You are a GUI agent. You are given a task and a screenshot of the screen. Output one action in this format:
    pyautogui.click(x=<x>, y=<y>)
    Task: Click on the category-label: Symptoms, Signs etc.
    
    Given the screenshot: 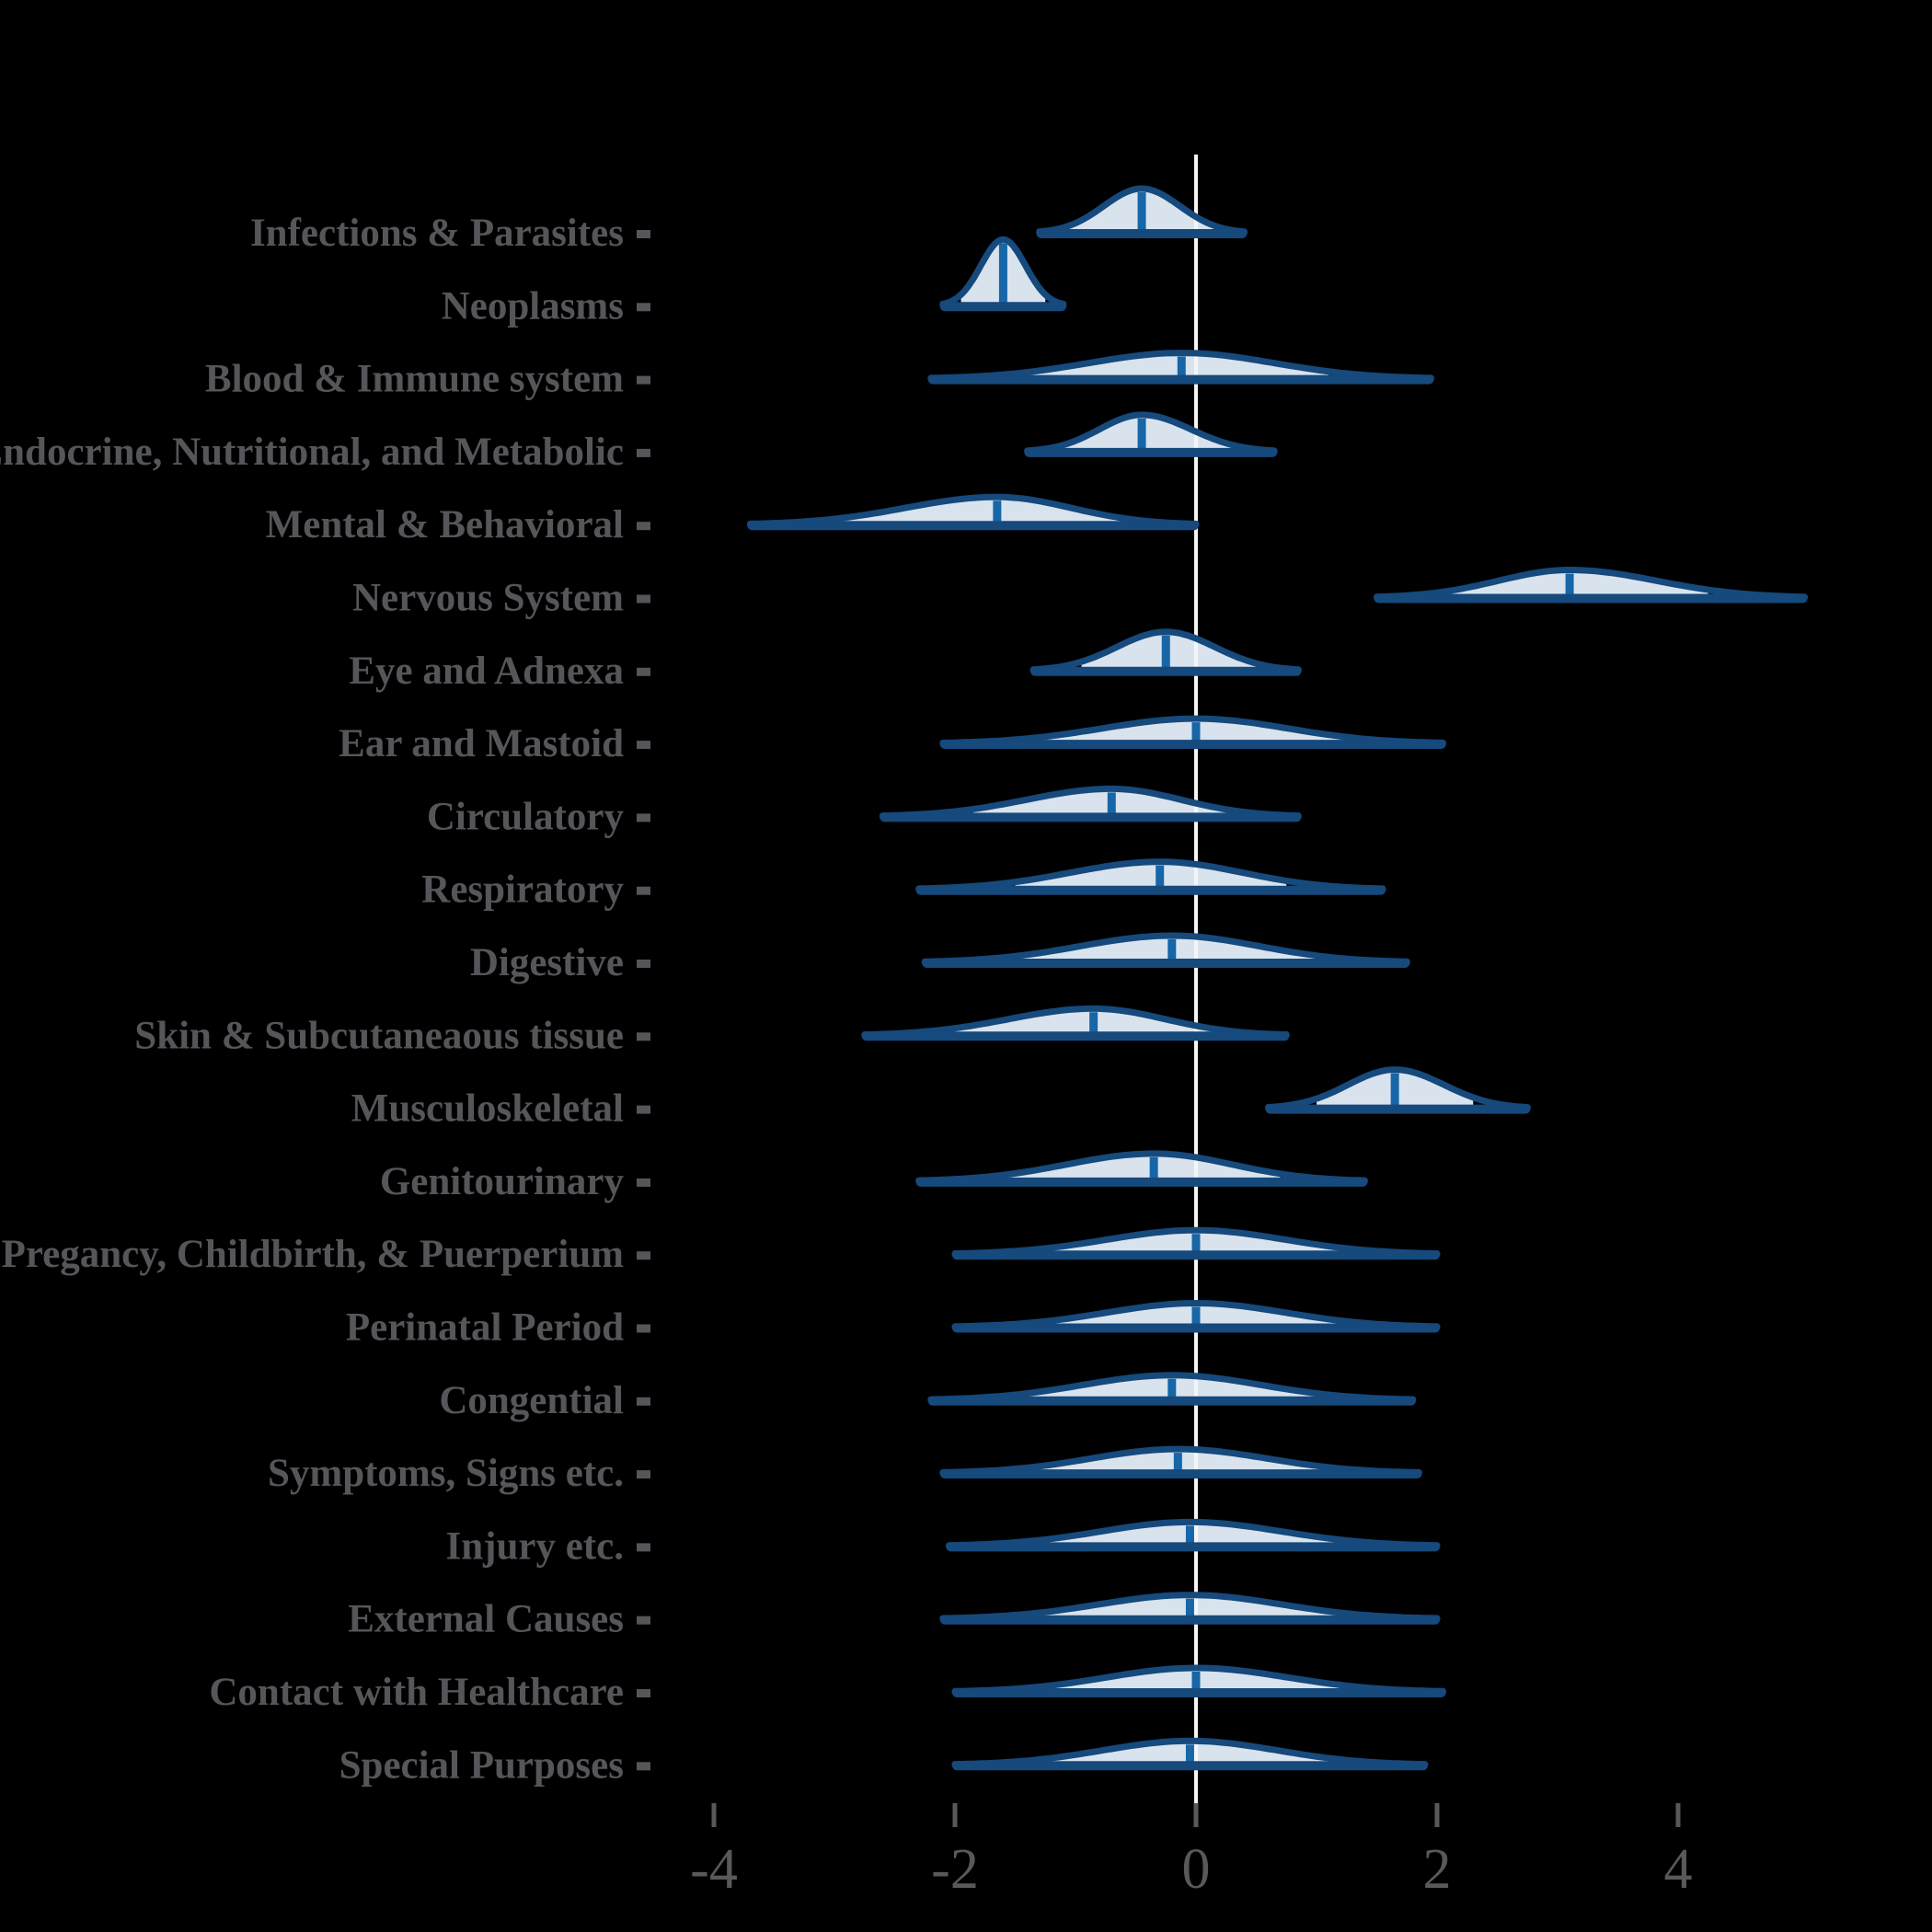 What is the action you would take?
    pyautogui.click(x=446, y=1473)
    